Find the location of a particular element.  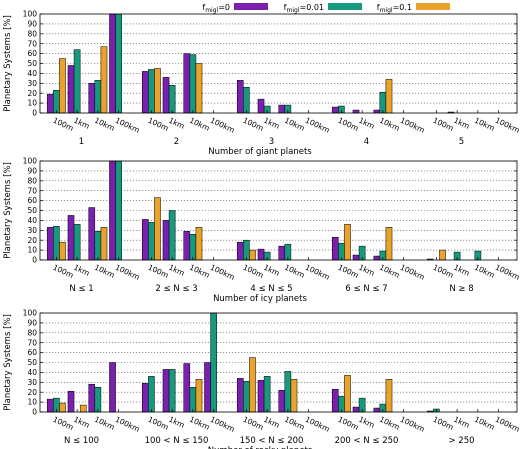

x-group-label: 1 is located at coordinates (81, 142).